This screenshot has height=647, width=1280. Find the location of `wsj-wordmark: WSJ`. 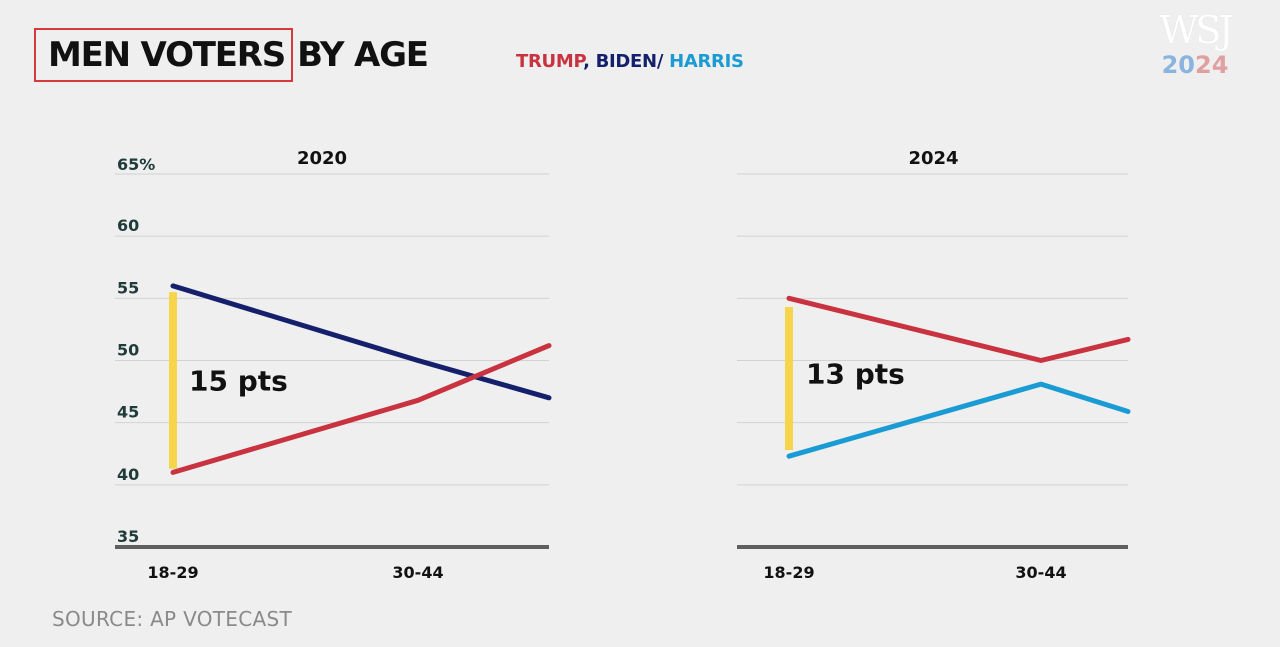

wsj-wordmark: WSJ is located at coordinates (1196, 30).